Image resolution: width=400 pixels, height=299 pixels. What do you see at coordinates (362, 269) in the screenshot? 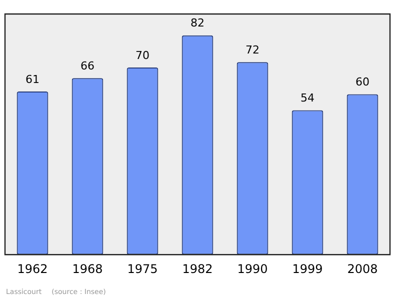
I see `x-tick-label: 2008` at bounding box center [362, 269].